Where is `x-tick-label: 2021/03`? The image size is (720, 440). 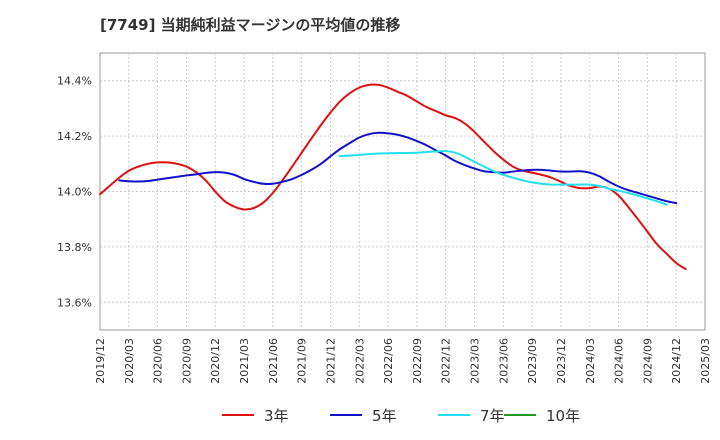
x-tick-label: 2021/03 is located at coordinates (244, 361).